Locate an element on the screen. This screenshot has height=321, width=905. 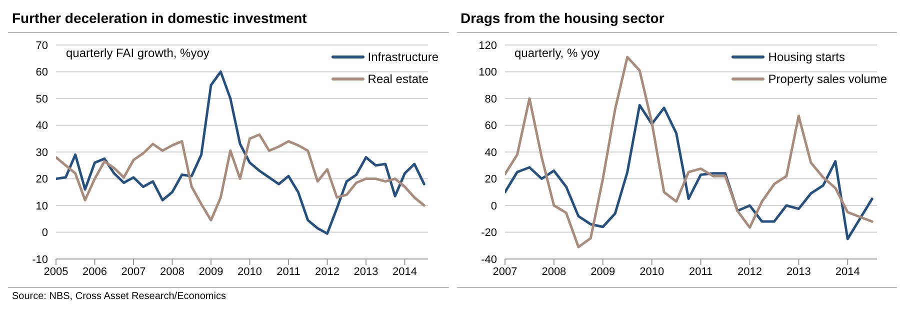
y-tick-label: -10 is located at coordinates (40, 260).